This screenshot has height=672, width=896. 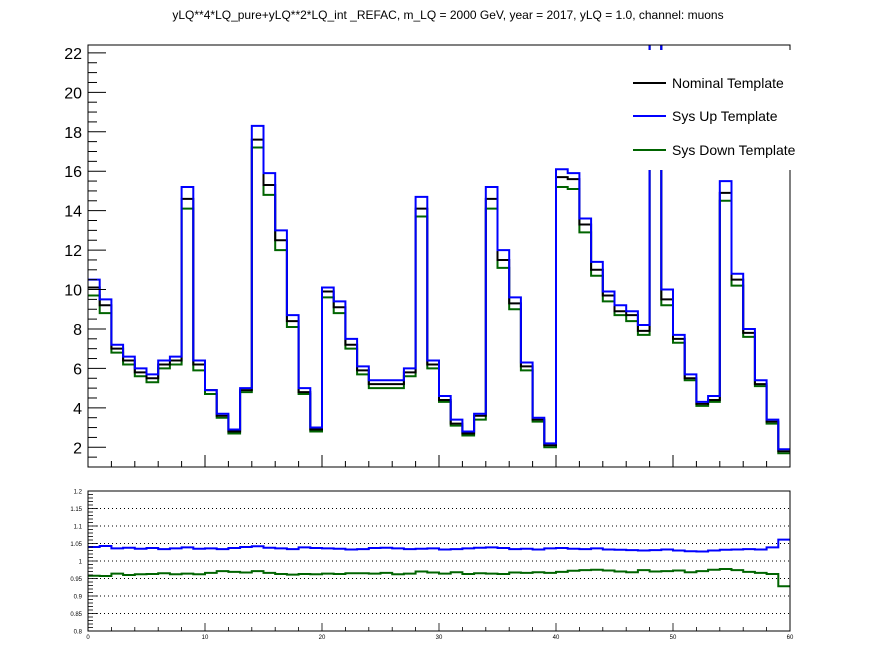 What do you see at coordinates (205, 638) in the screenshot?
I see `ratio-x-tick-label: 10` at bounding box center [205, 638].